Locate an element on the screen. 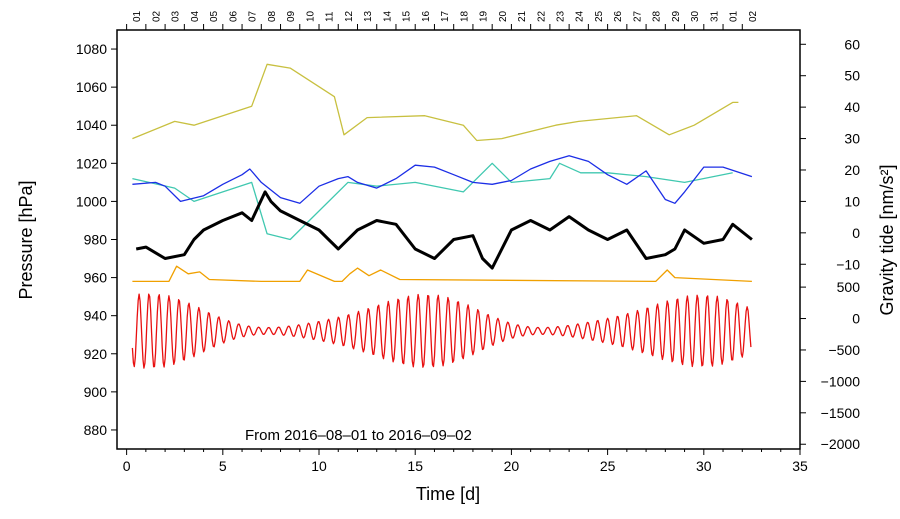 The height and width of the screenshot is (519, 900). top-day-label: 12 is located at coordinates (349, 16).